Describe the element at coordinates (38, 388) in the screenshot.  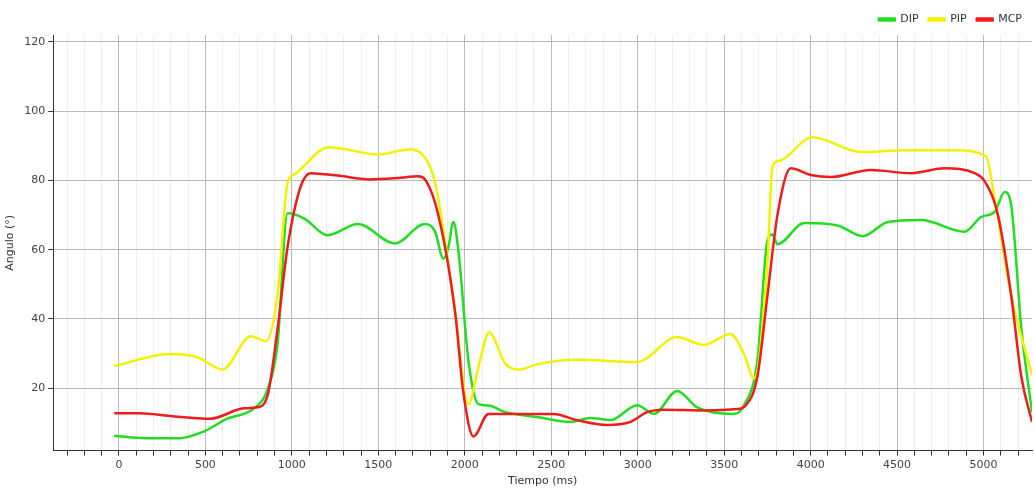
I see `y-tick-label: 20` at that location.